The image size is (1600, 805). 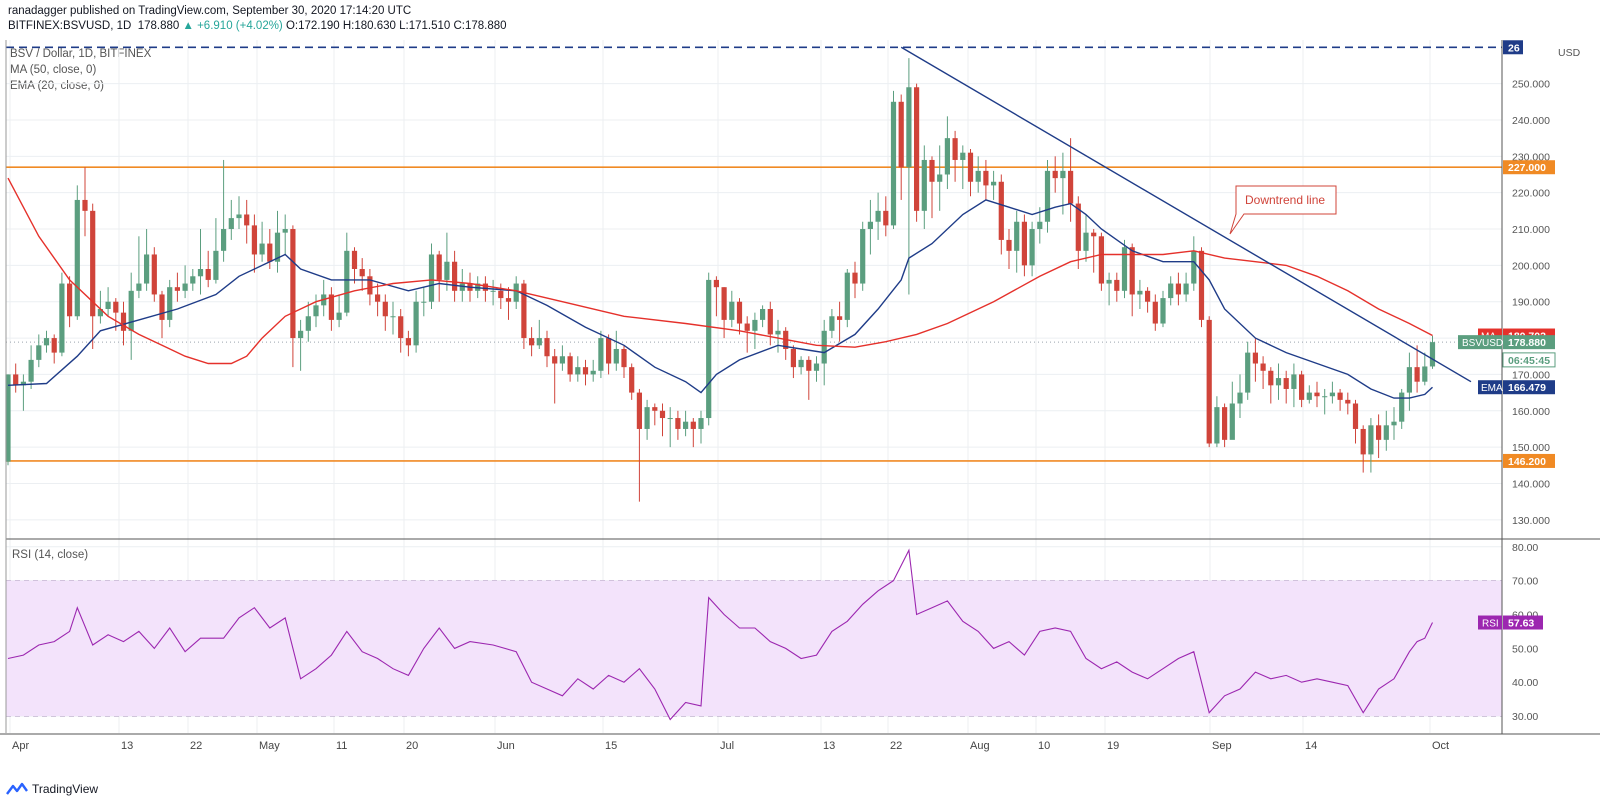 What do you see at coordinates (1186, 214) in the screenshot?
I see `downtrend-line` at bounding box center [1186, 214].